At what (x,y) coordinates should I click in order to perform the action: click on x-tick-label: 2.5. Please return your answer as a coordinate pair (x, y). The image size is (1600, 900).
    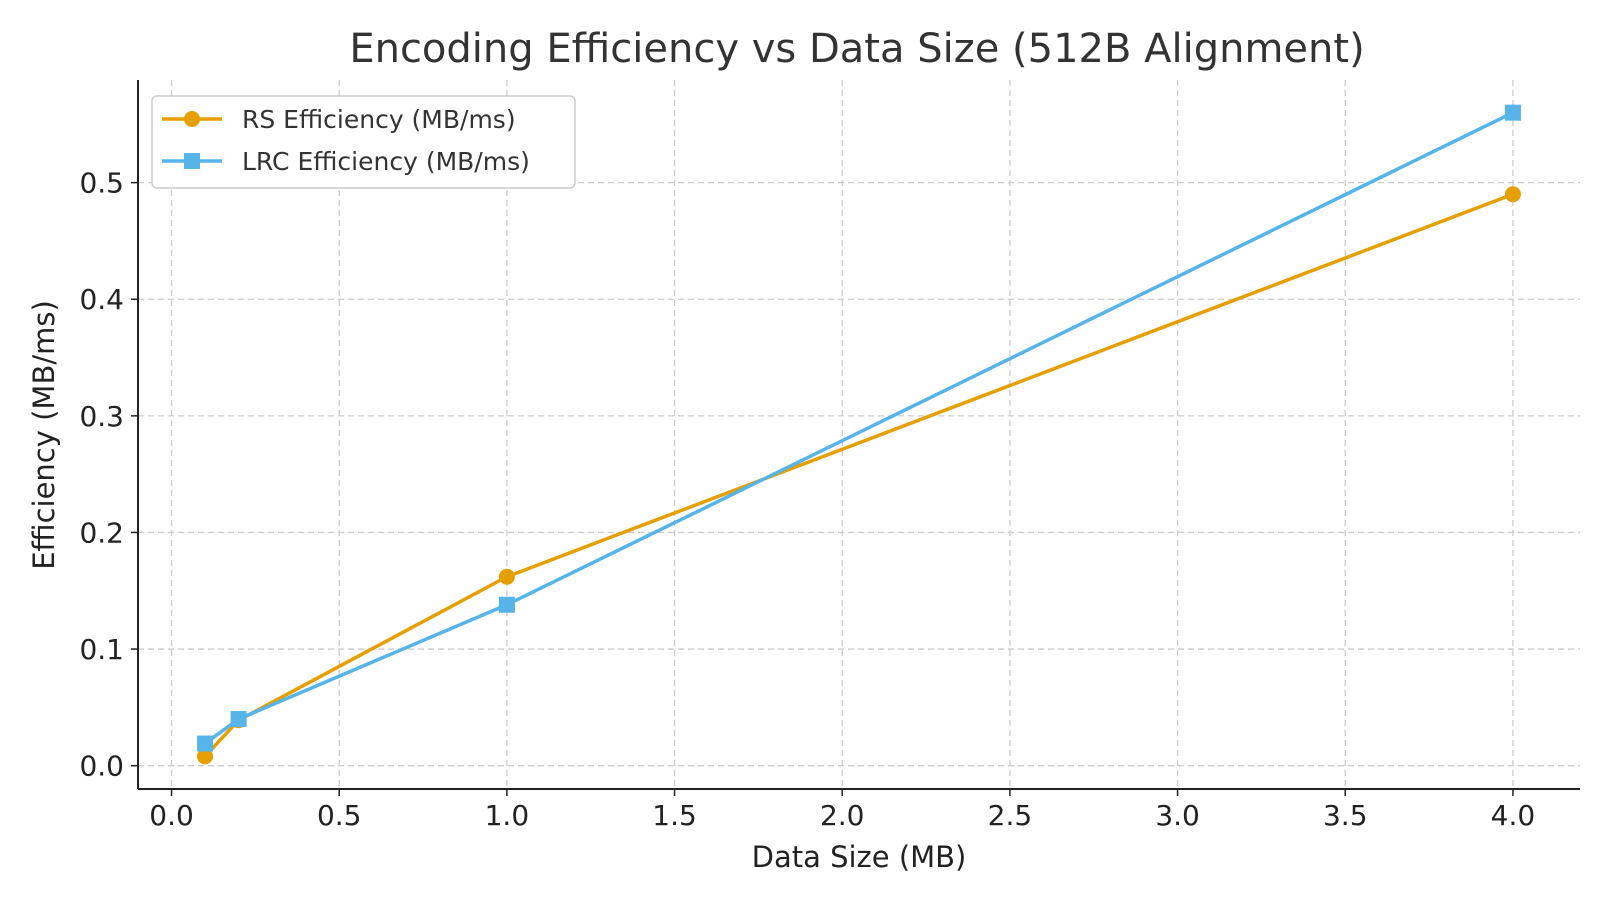
    Looking at the image, I should click on (1010, 815).